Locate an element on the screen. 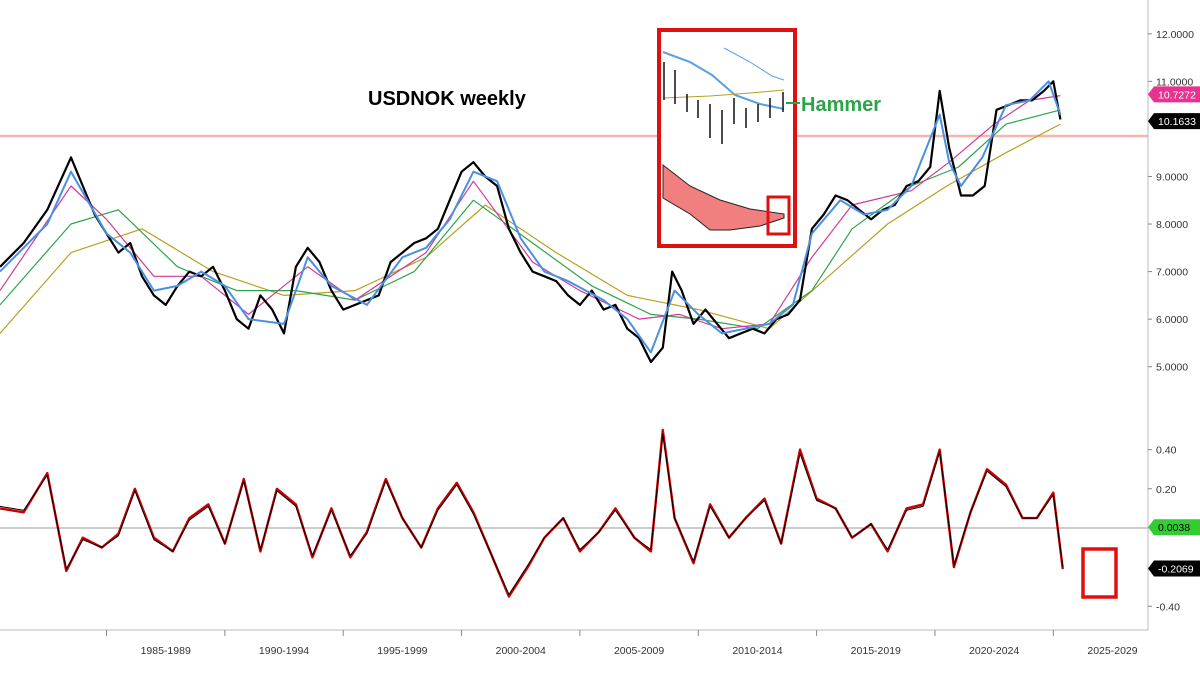 This screenshot has height=675, width=1200. last-value-badge-label: 10.7272 is located at coordinates (1177, 95).